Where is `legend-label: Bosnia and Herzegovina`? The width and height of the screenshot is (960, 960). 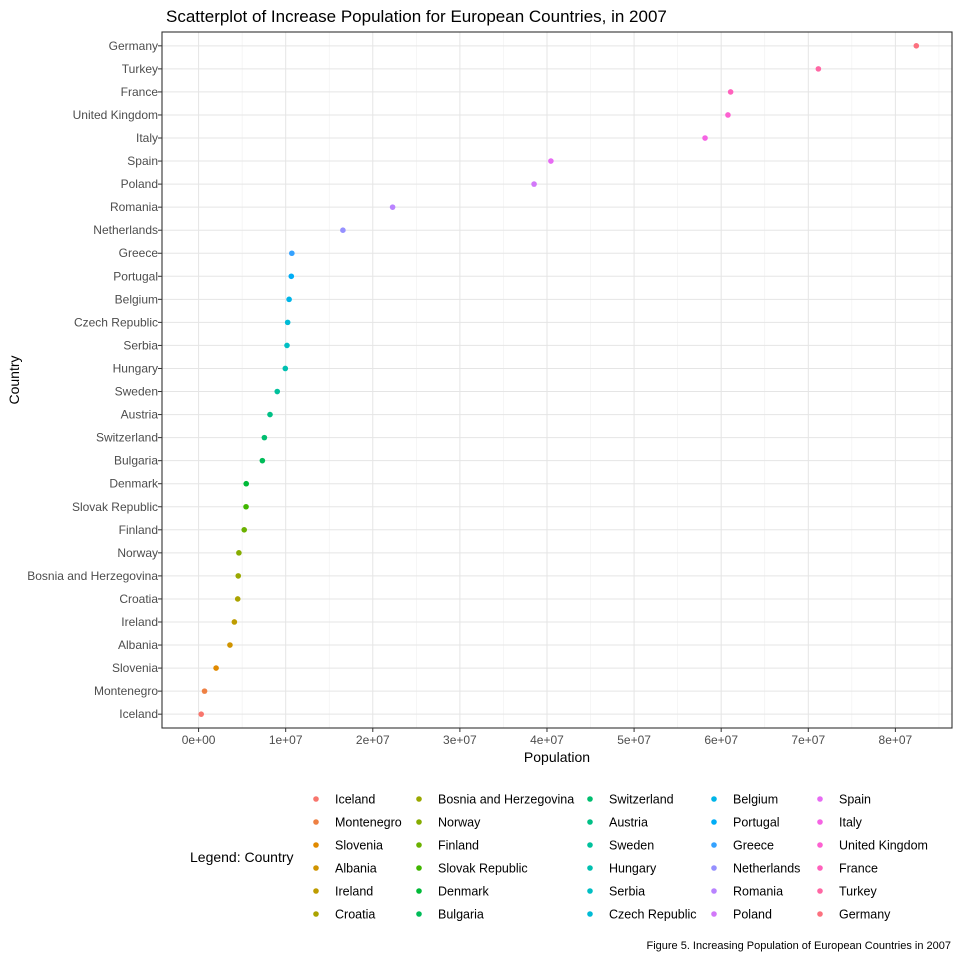
legend-label: Bosnia and Herzegovina is located at coordinates (506, 800).